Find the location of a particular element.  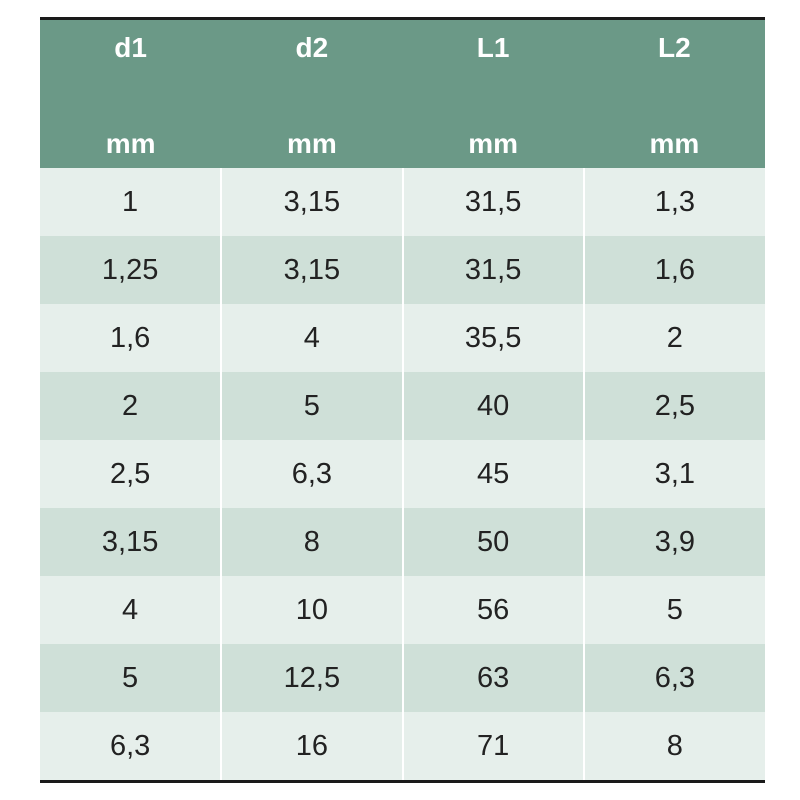

table-row: 6,3 16 71 8 is located at coordinates (402, 747).